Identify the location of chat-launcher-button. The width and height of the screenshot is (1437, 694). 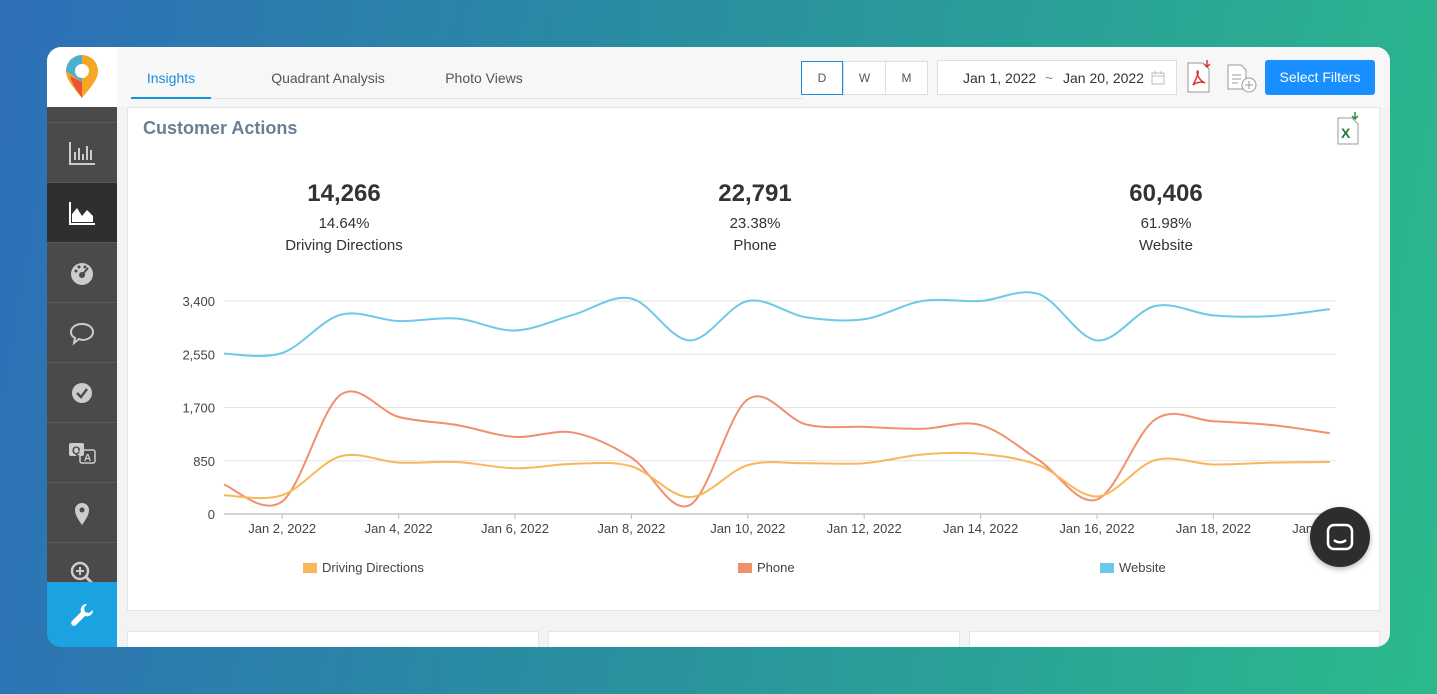
(1340, 537).